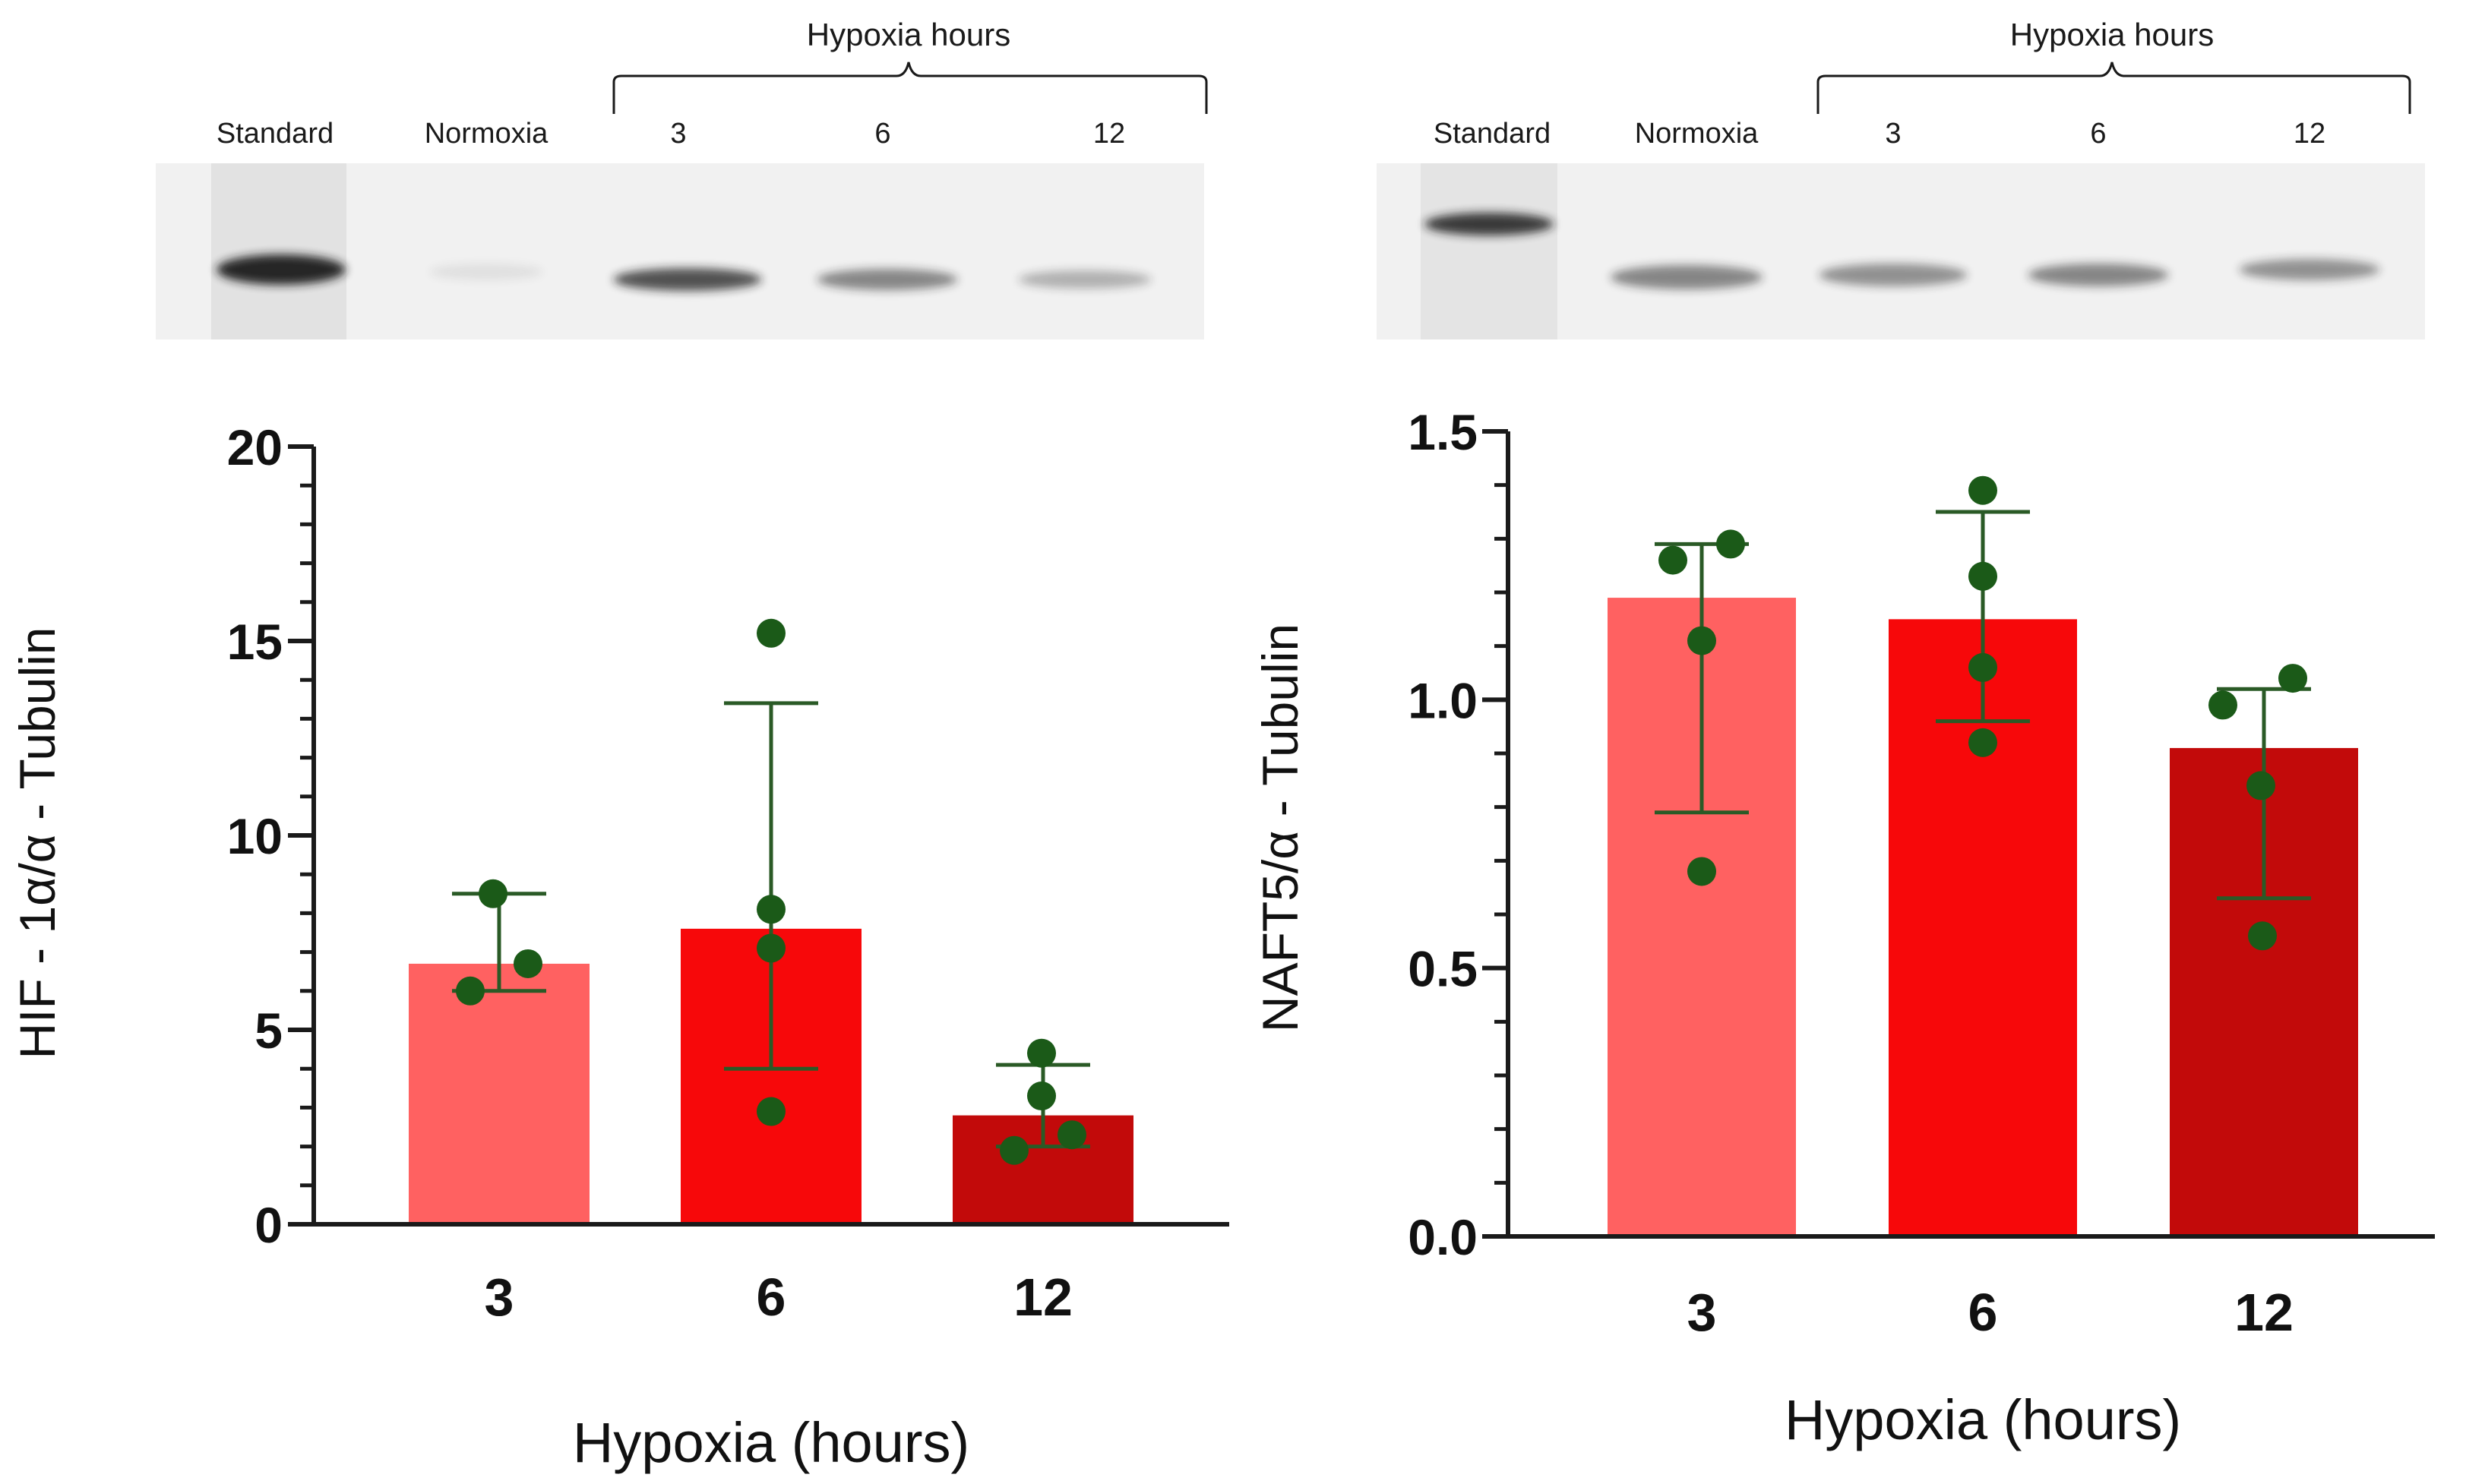 Image resolution: width=2485 pixels, height=1484 pixels. What do you see at coordinates (1443, 700) in the screenshot?
I see `y-tick-label: 1.0` at bounding box center [1443, 700].